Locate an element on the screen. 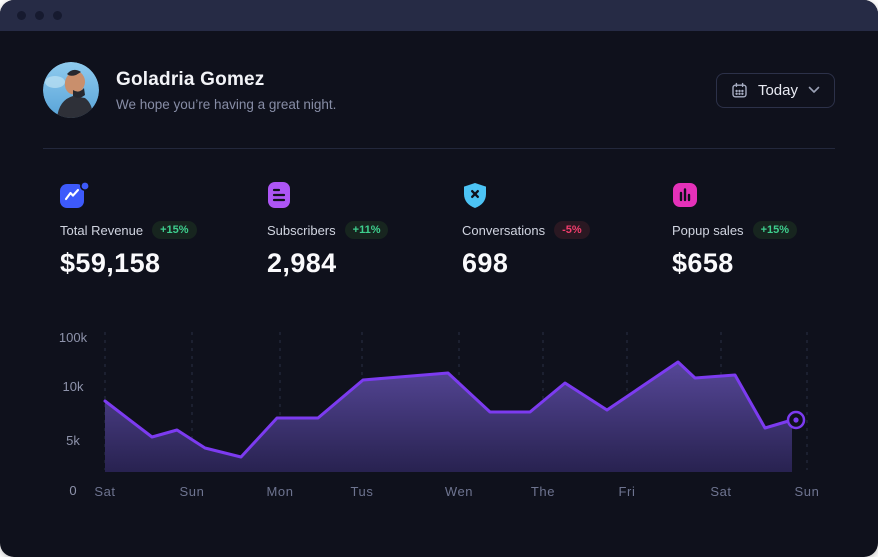 Image resolution: width=878 pixels, height=557 pixels. shield-x-icon is located at coordinates (474, 195).